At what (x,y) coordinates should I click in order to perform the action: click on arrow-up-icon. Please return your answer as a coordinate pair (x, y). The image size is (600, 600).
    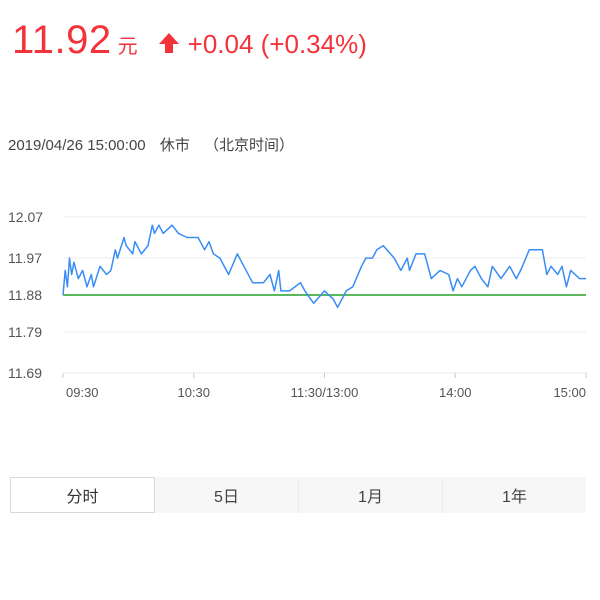
    Looking at the image, I should click on (169, 43).